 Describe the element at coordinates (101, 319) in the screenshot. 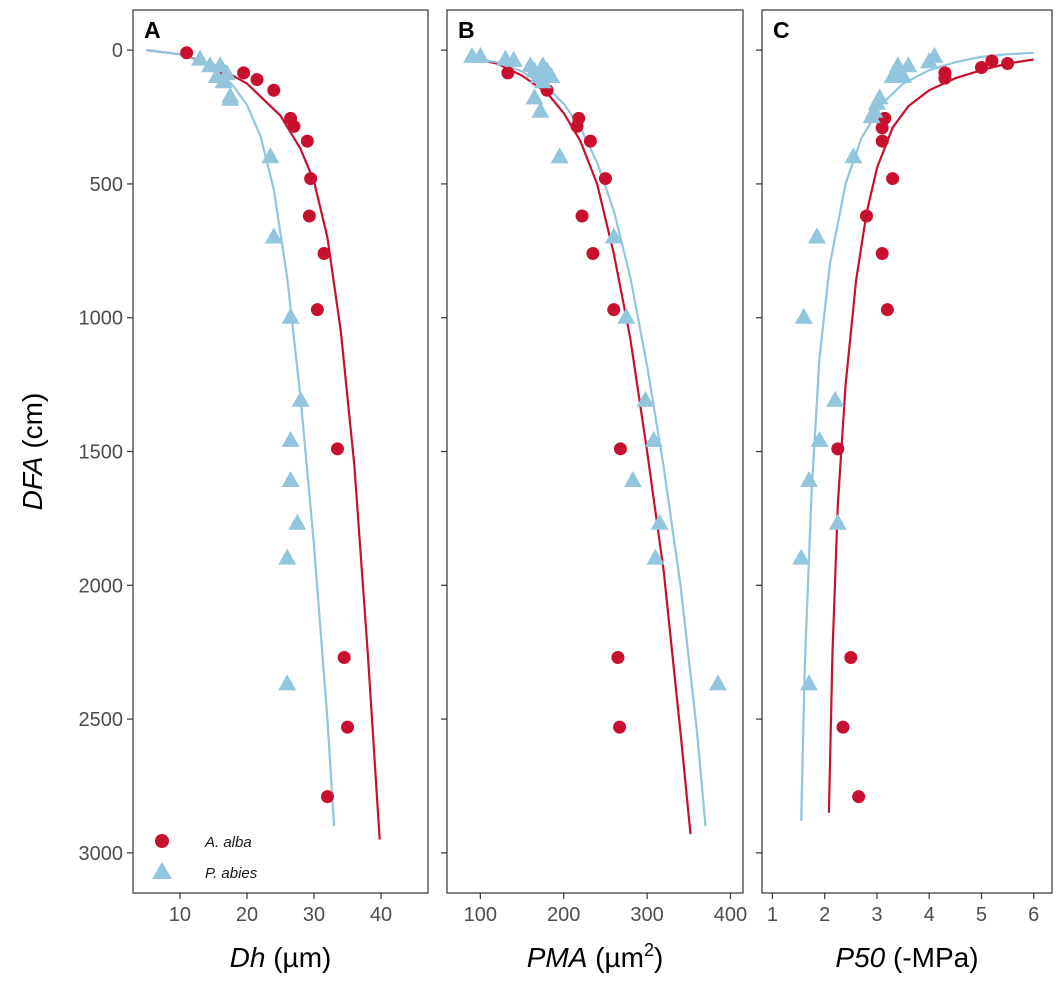

I see `y-tick-label: 1000` at that location.